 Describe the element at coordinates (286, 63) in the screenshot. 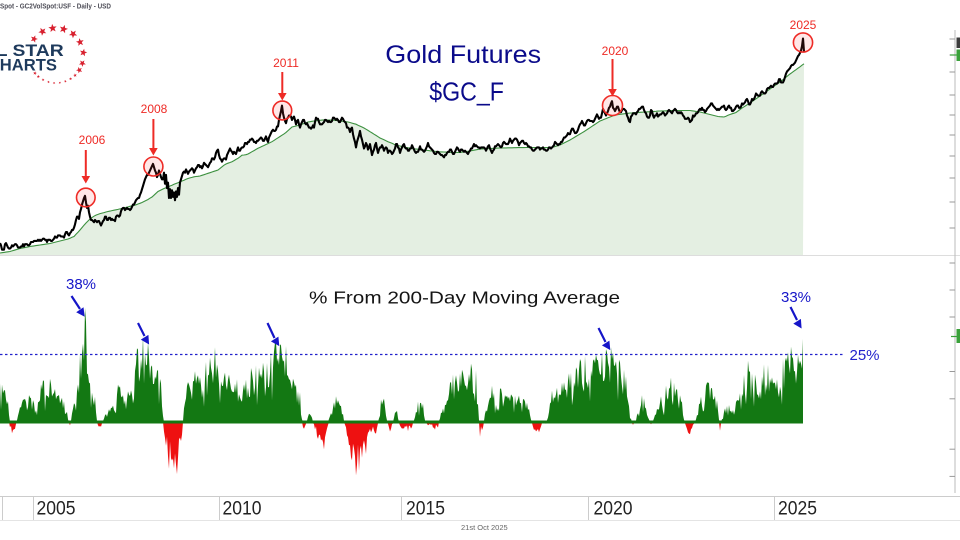

I see `svg-text: 2011` at that location.